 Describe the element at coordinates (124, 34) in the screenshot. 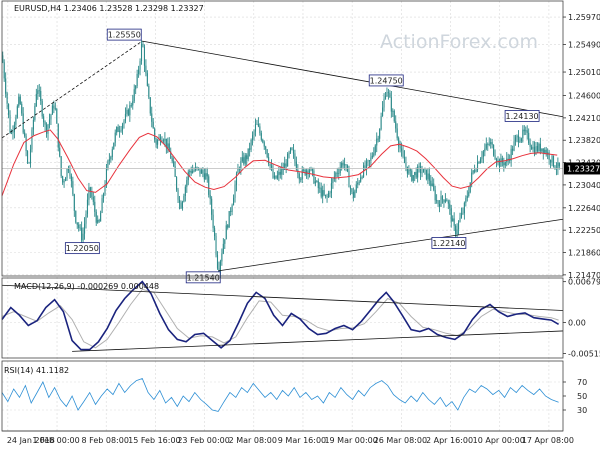

I see `annotation-box` at that location.